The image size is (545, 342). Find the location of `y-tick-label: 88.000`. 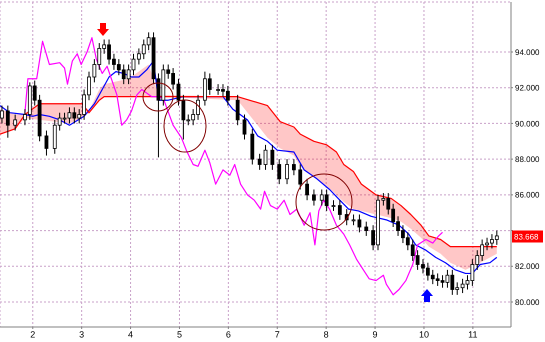

y-tick-label: 88.000 is located at coordinates (527, 159).